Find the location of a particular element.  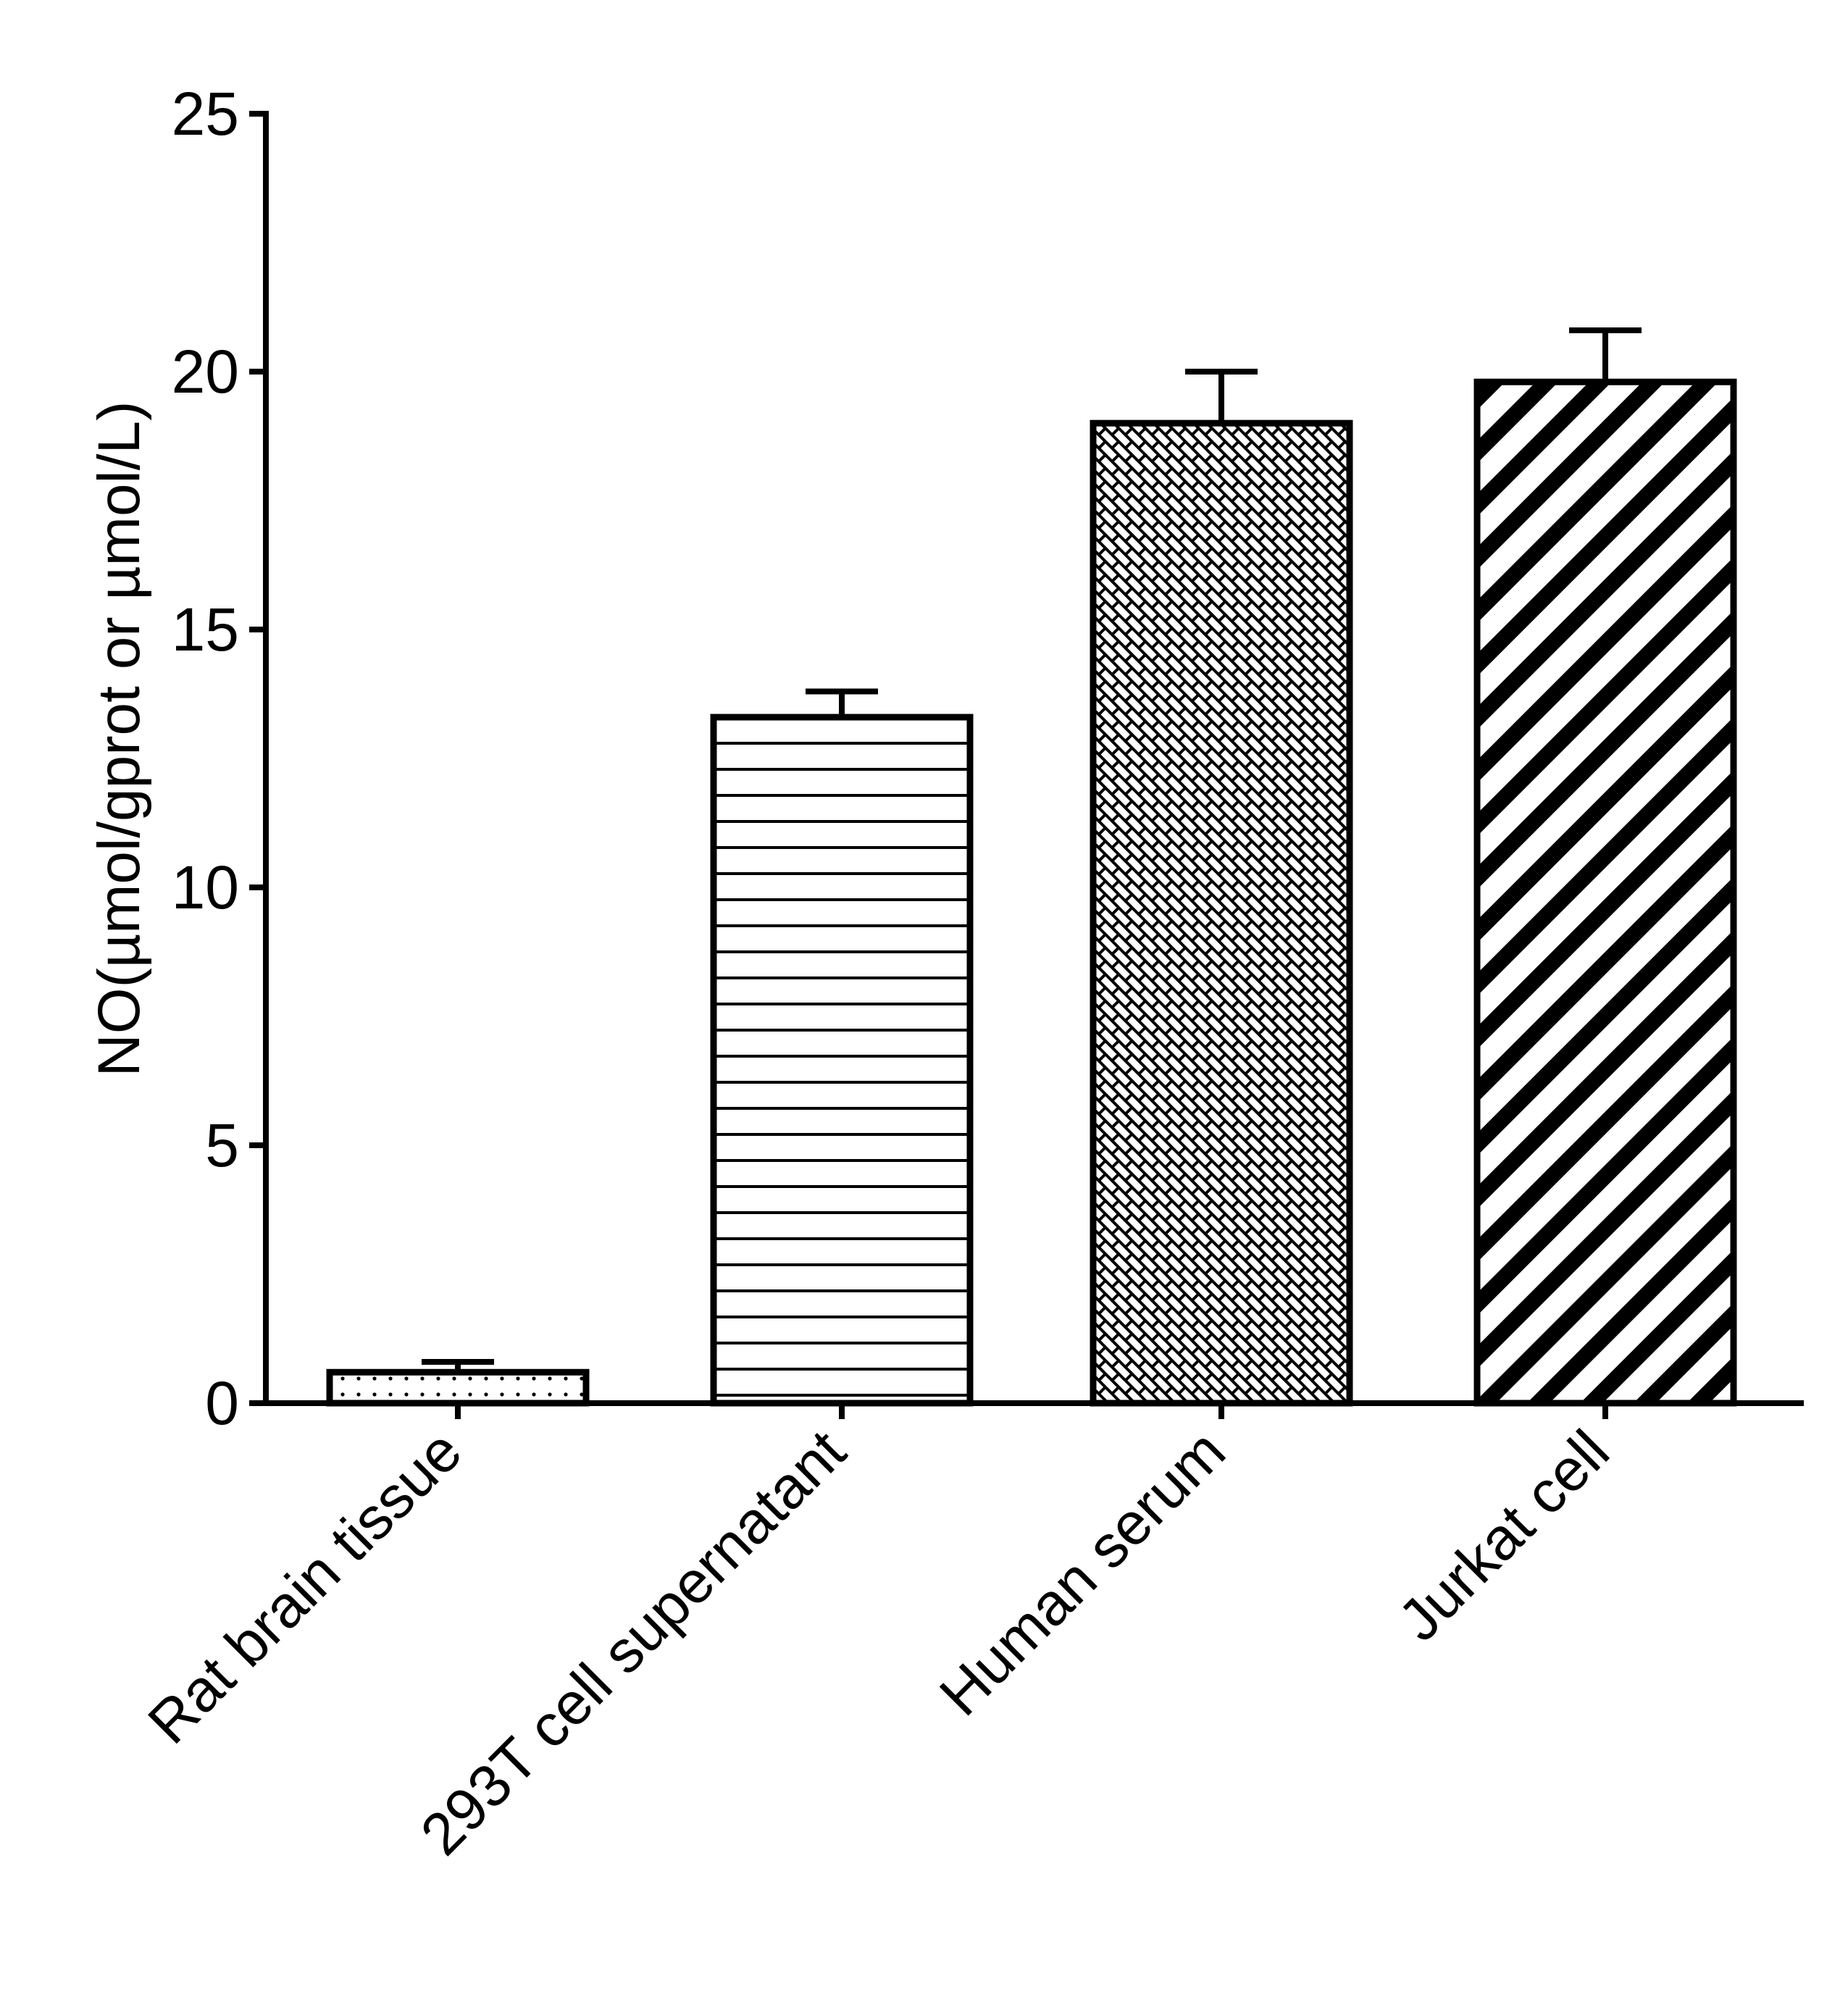

y-tick-label: 10 is located at coordinates (205, 887).